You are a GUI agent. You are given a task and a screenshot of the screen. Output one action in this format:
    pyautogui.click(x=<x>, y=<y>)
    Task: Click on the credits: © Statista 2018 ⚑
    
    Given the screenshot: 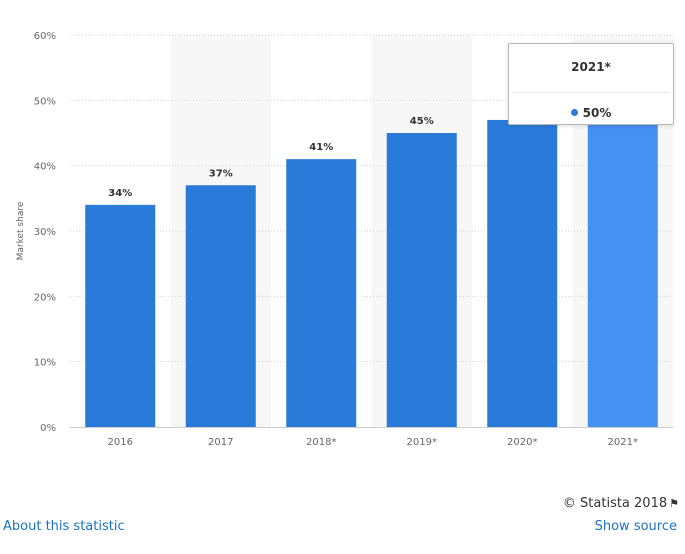 What is the action you would take?
    pyautogui.click(x=621, y=503)
    